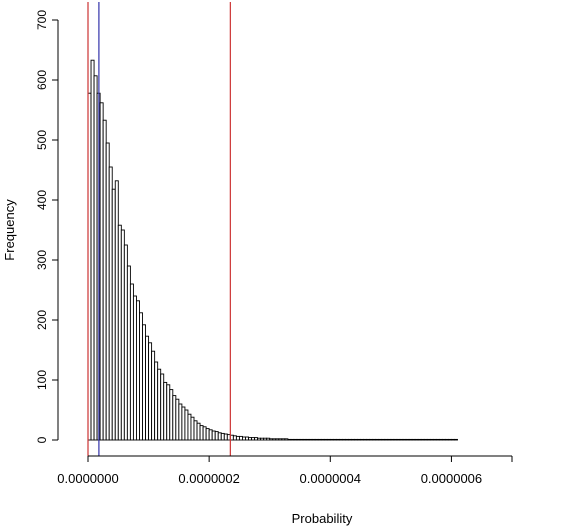 This screenshot has width=561, height=529. Describe the element at coordinates (208, 478) in the screenshot. I see `x-tick-label: 0.0000002` at that location.